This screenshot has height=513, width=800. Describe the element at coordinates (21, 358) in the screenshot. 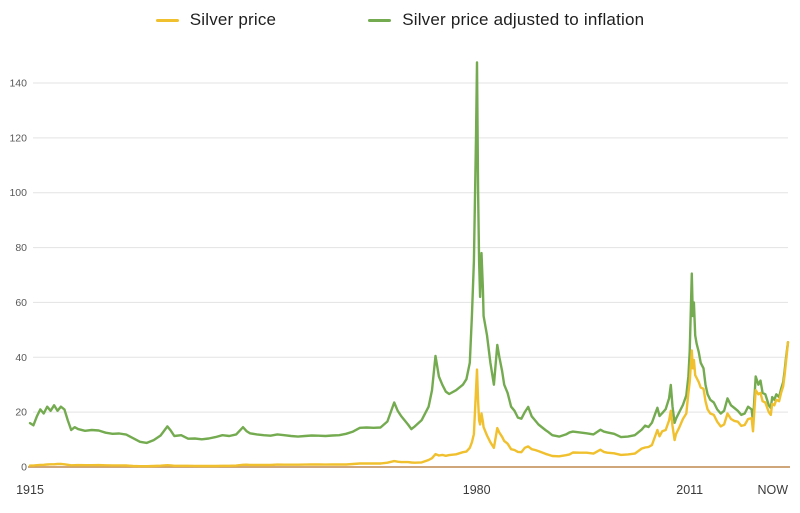

I see `y-tick-label-40: 40` at that location.